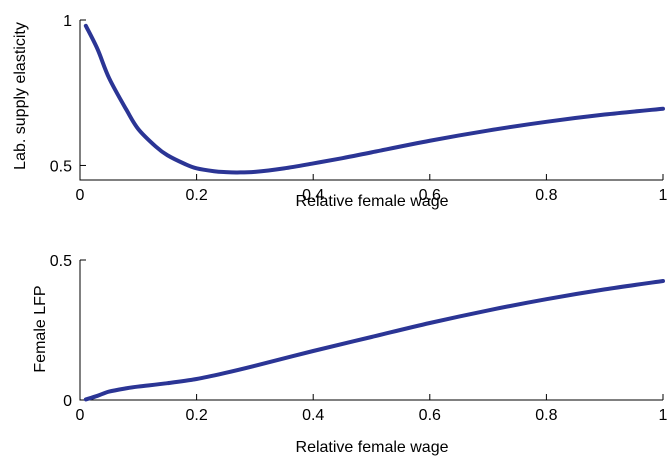  What do you see at coordinates (196, 415) in the screenshot?
I see `bottom-chart-xtick-label: 0.2` at bounding box center [196, 415].